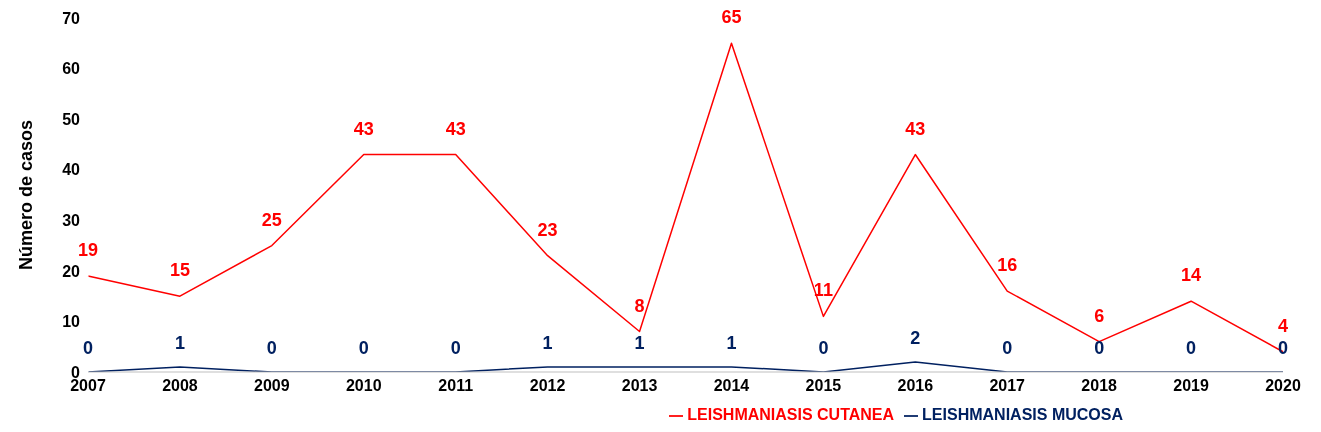 The width and height of the screenshot is (1321, 432). What do you see at coordinates (823, 290) in the screenshot?
I see `data-label: 11` at bounding box center [823, 290].